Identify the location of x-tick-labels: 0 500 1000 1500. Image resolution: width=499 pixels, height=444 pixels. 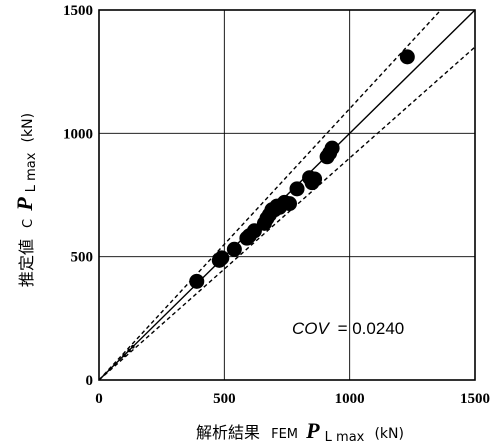
(292, 399).